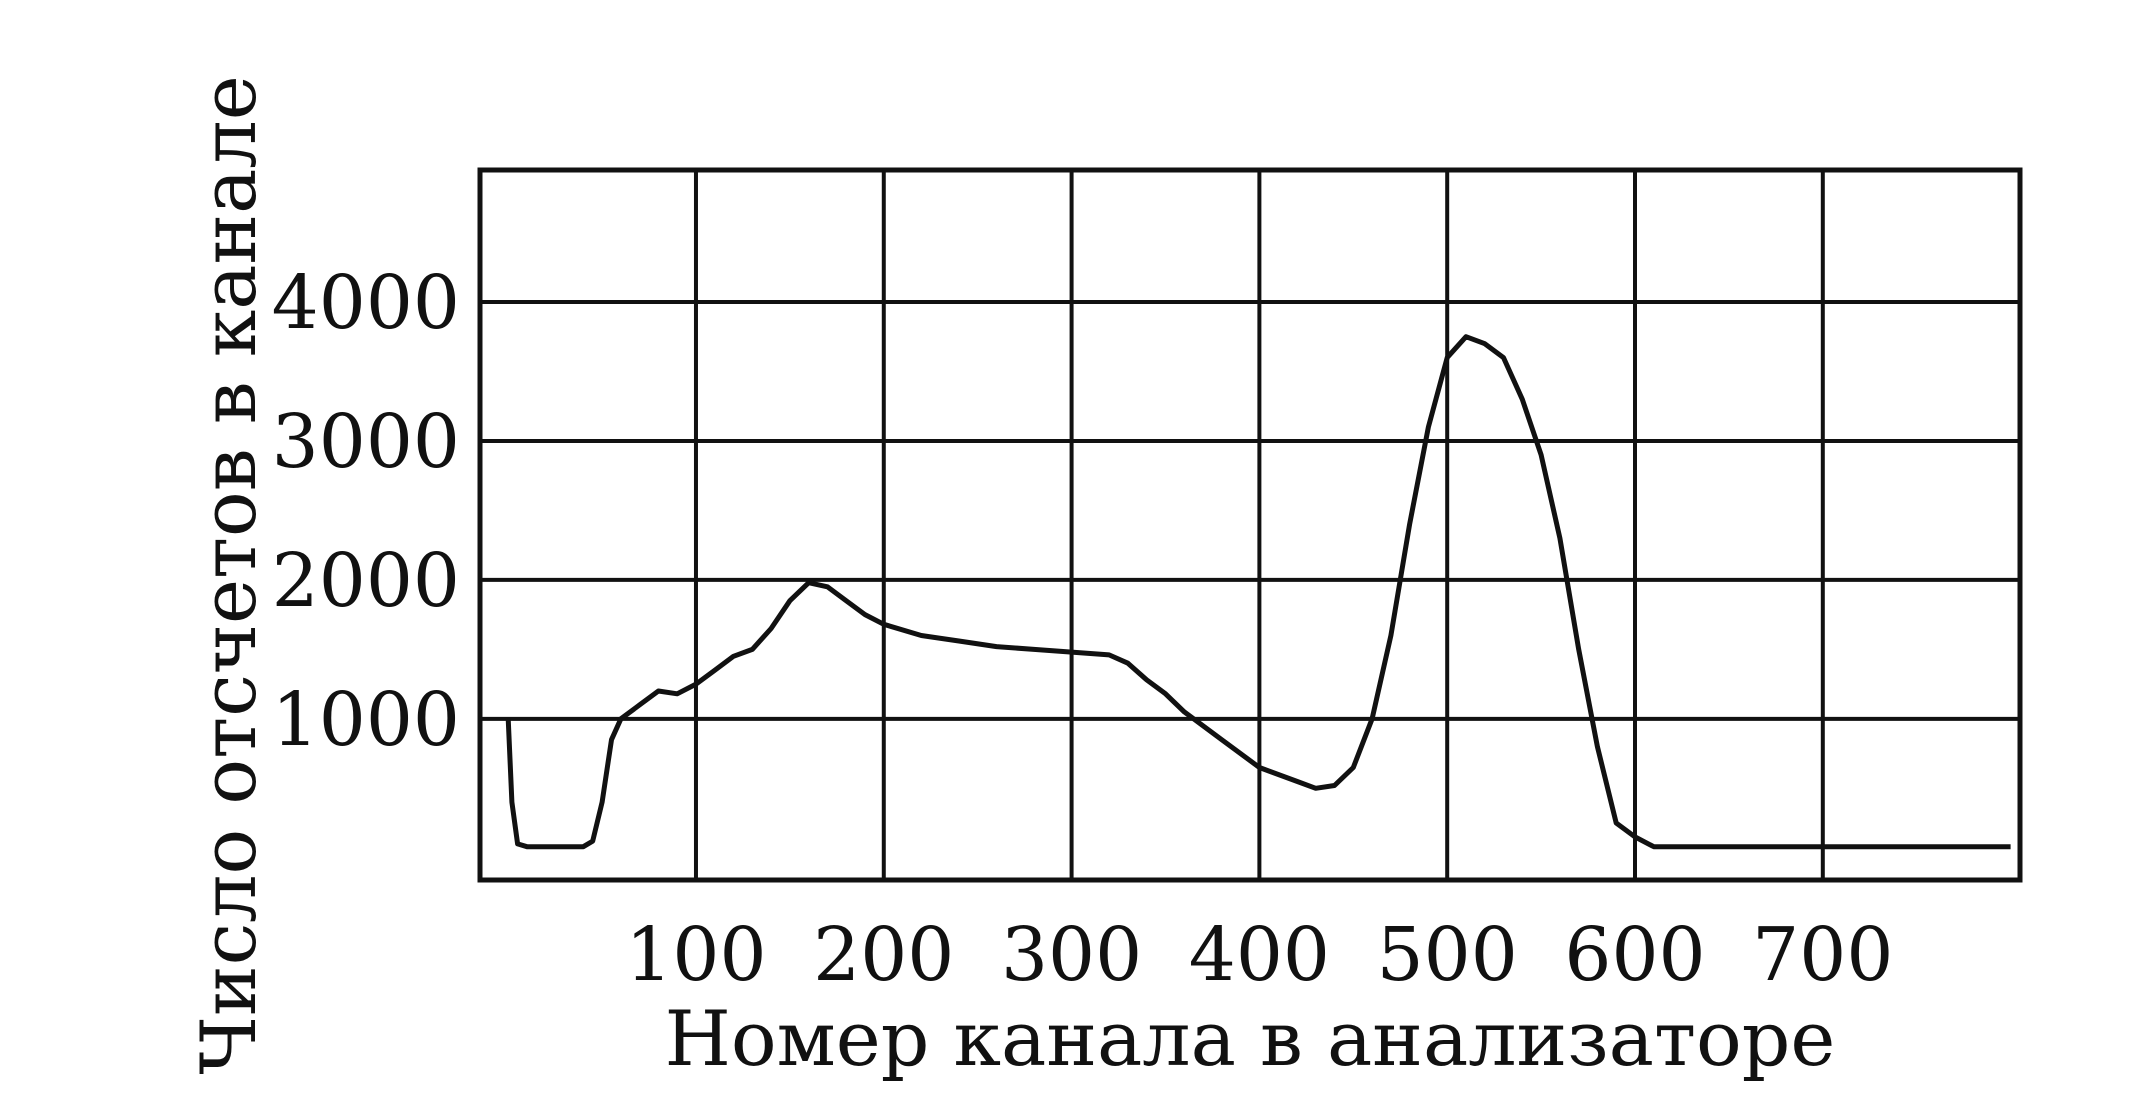  What do you see at coordinates (366, 511) in the screenshot?
I see `y-tick-labels: 1000 2000 3000 4000` at bounding box center [366, 511].